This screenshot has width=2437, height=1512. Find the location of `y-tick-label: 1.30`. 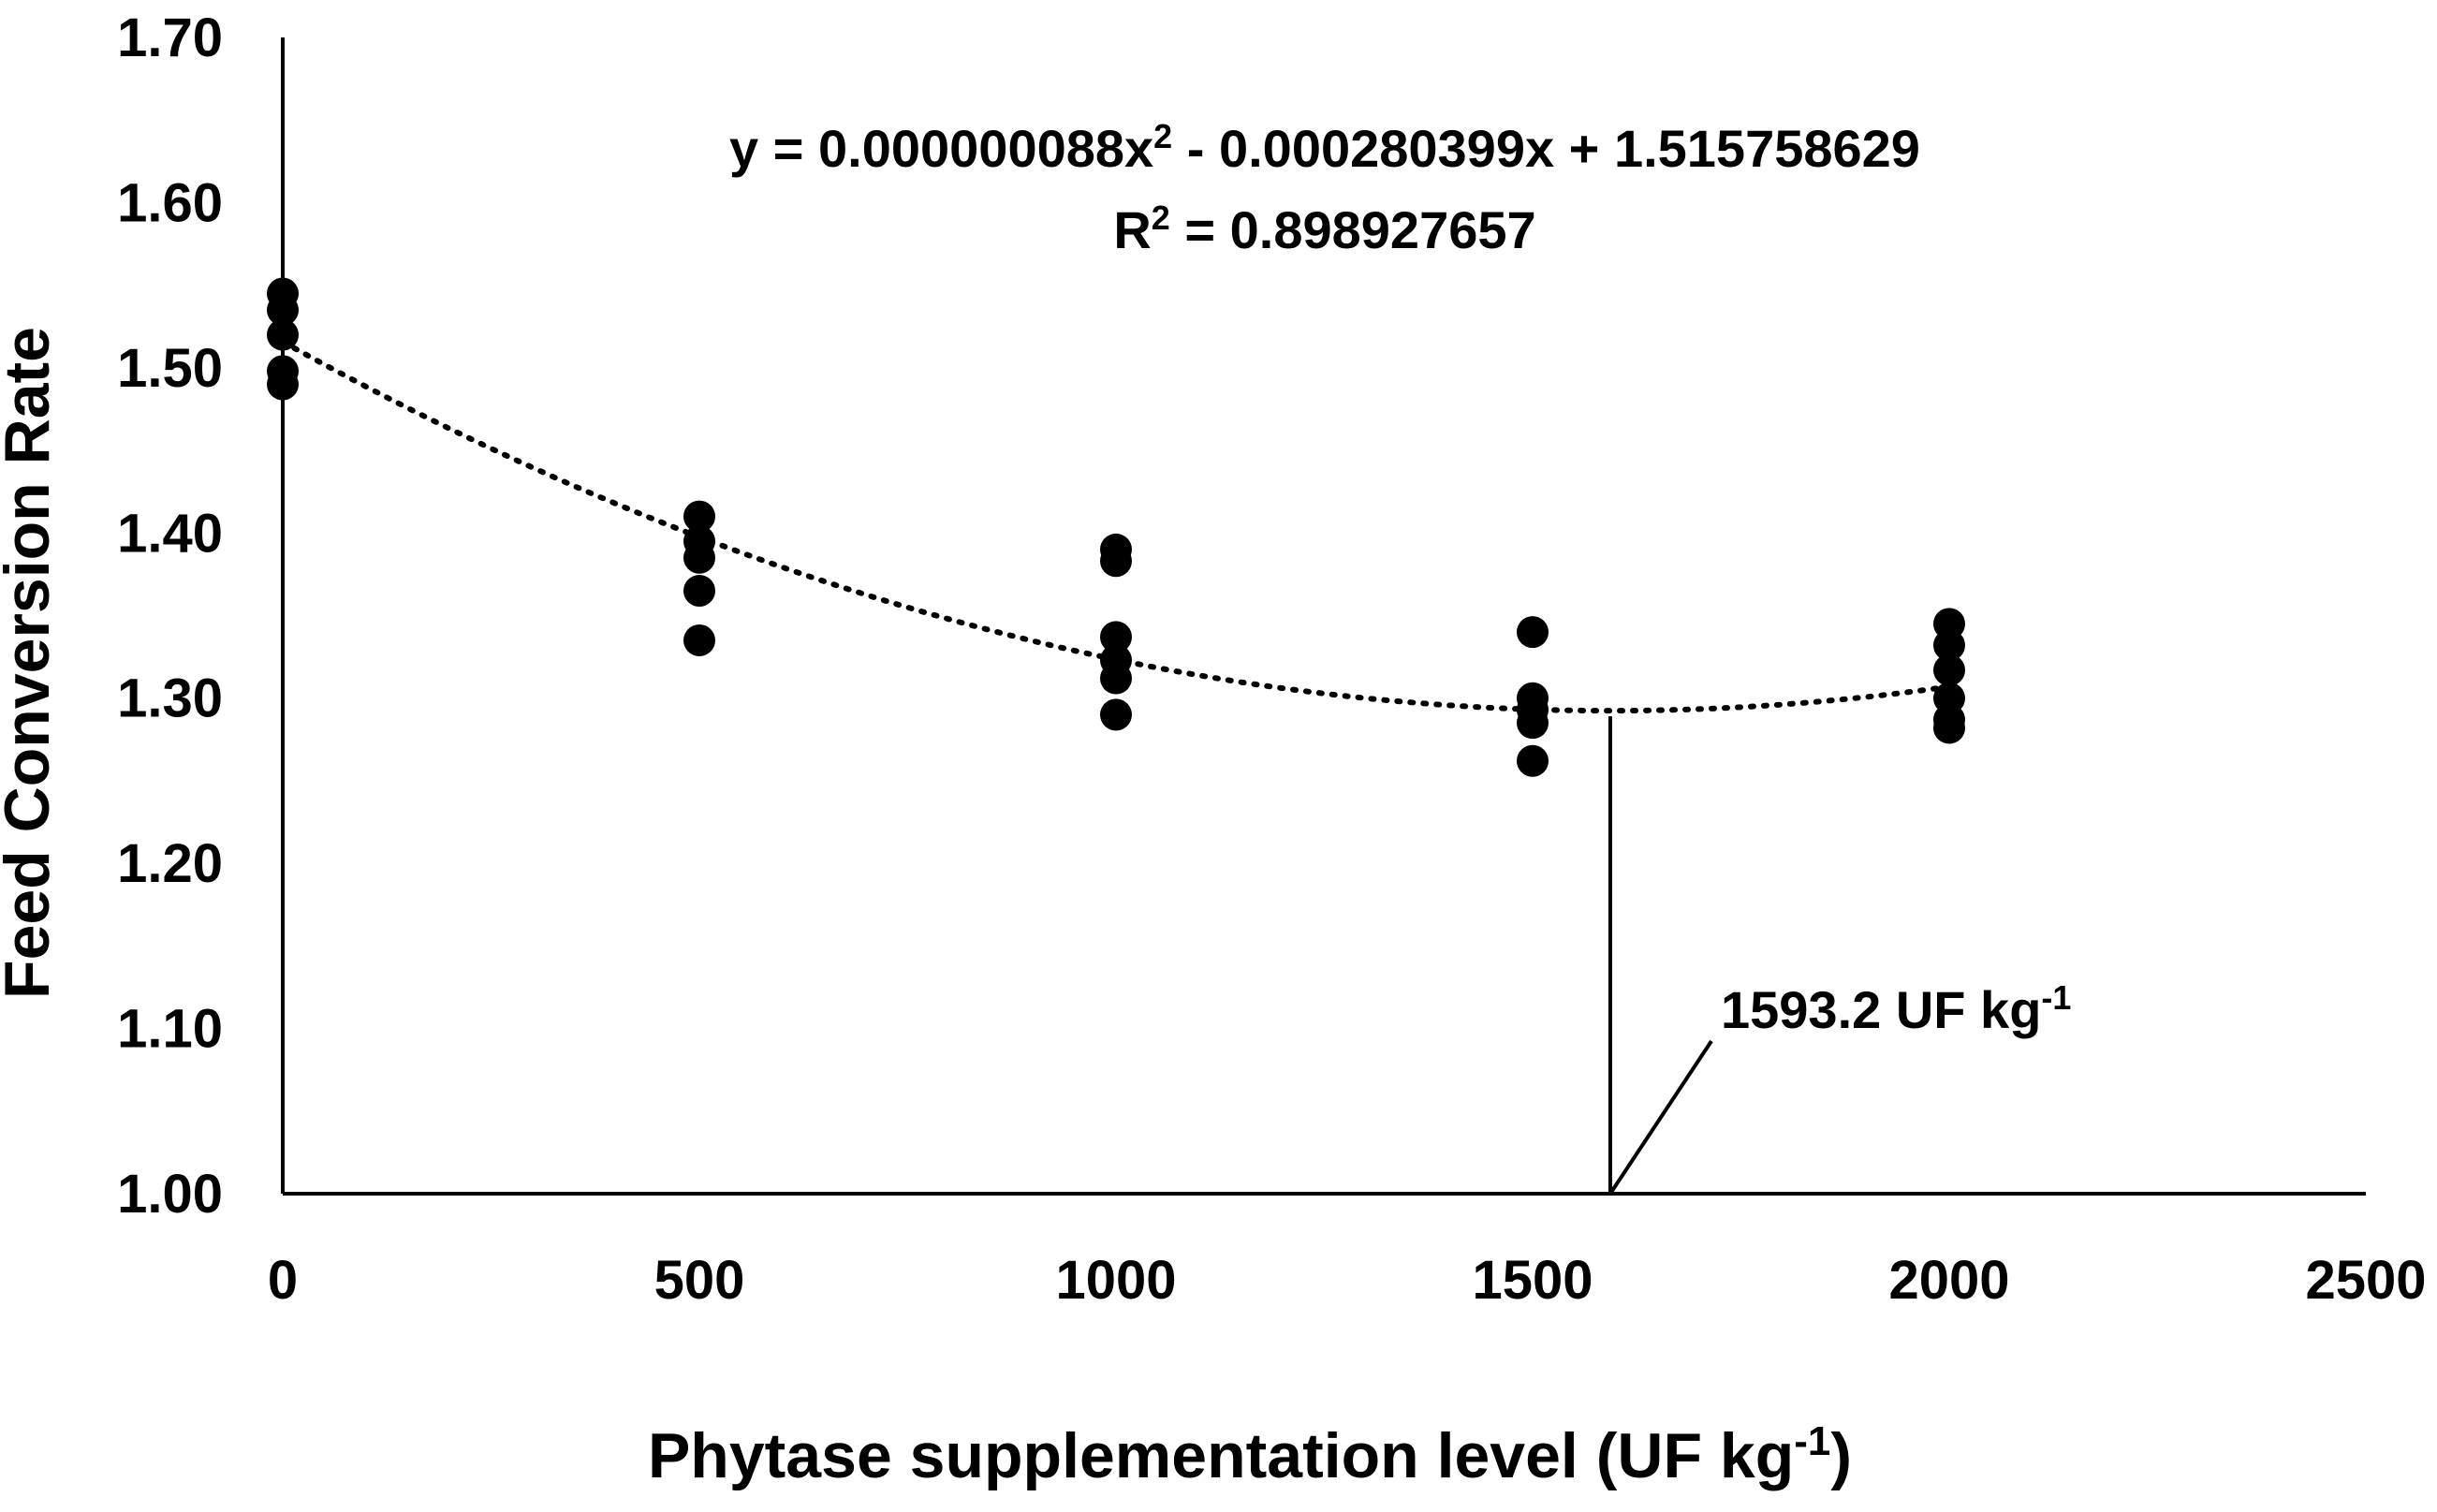

y-tick-label: 1.30 is located at coordinates (170, 698).